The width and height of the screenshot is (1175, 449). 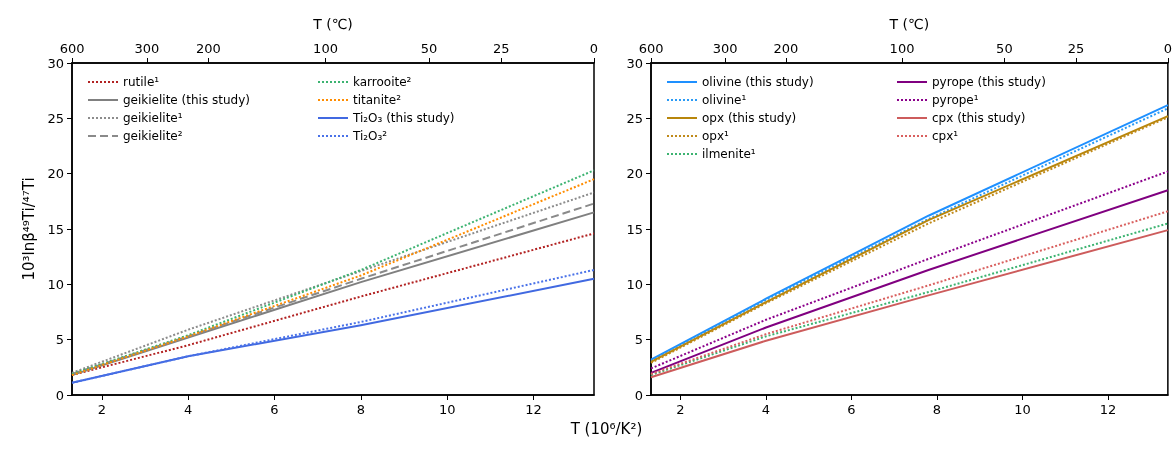 What do you see at coordinates (153, 118) in the screenshot?
I see `legend-label: geikielite¹` at bounding box center [153, 118].